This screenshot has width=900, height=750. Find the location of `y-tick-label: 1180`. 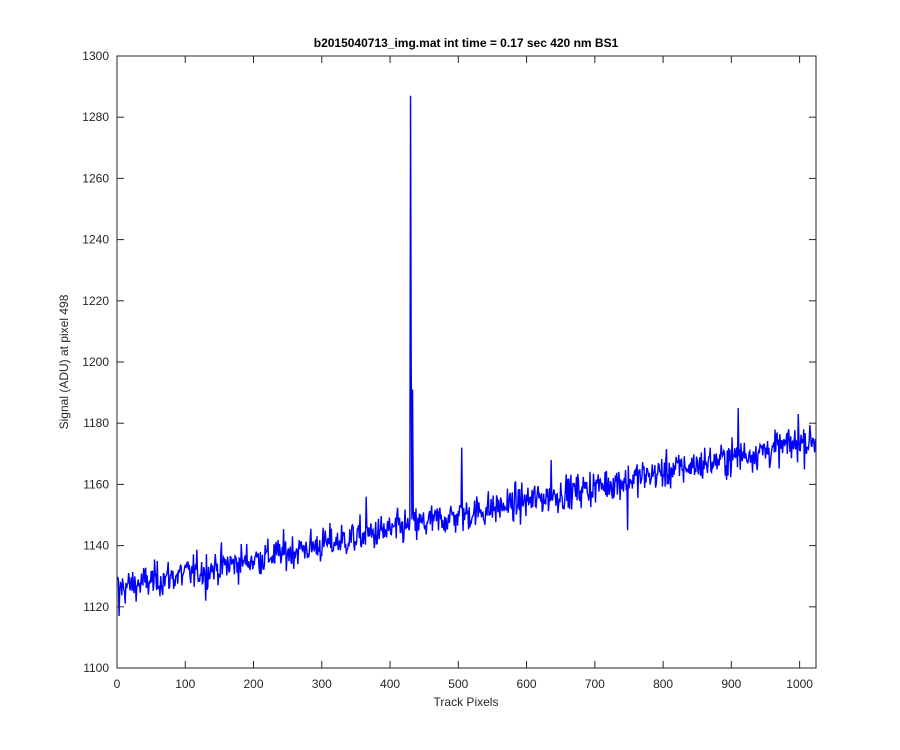

y-tick-label: 1180 is located at coordinates (96, 423).